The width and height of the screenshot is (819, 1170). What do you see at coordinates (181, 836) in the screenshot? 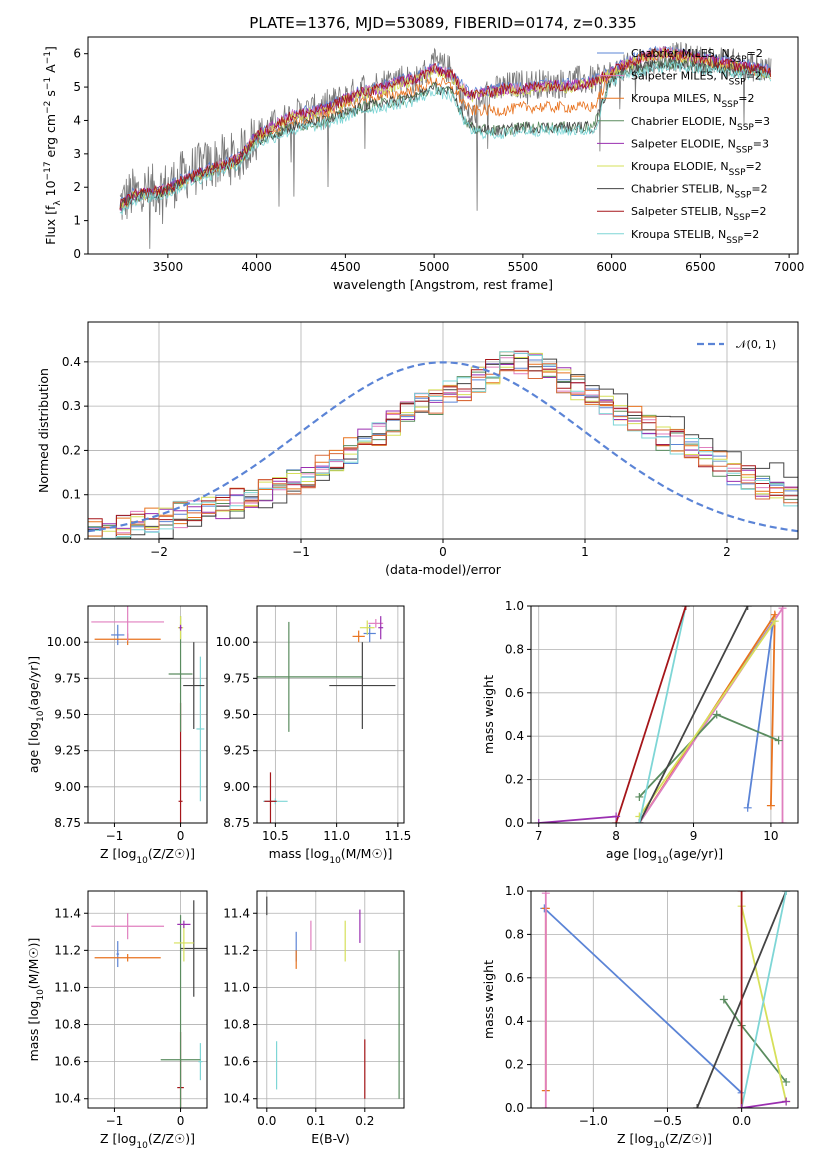
I see `x-tick-label: 0` at bounding box center [181, 836].